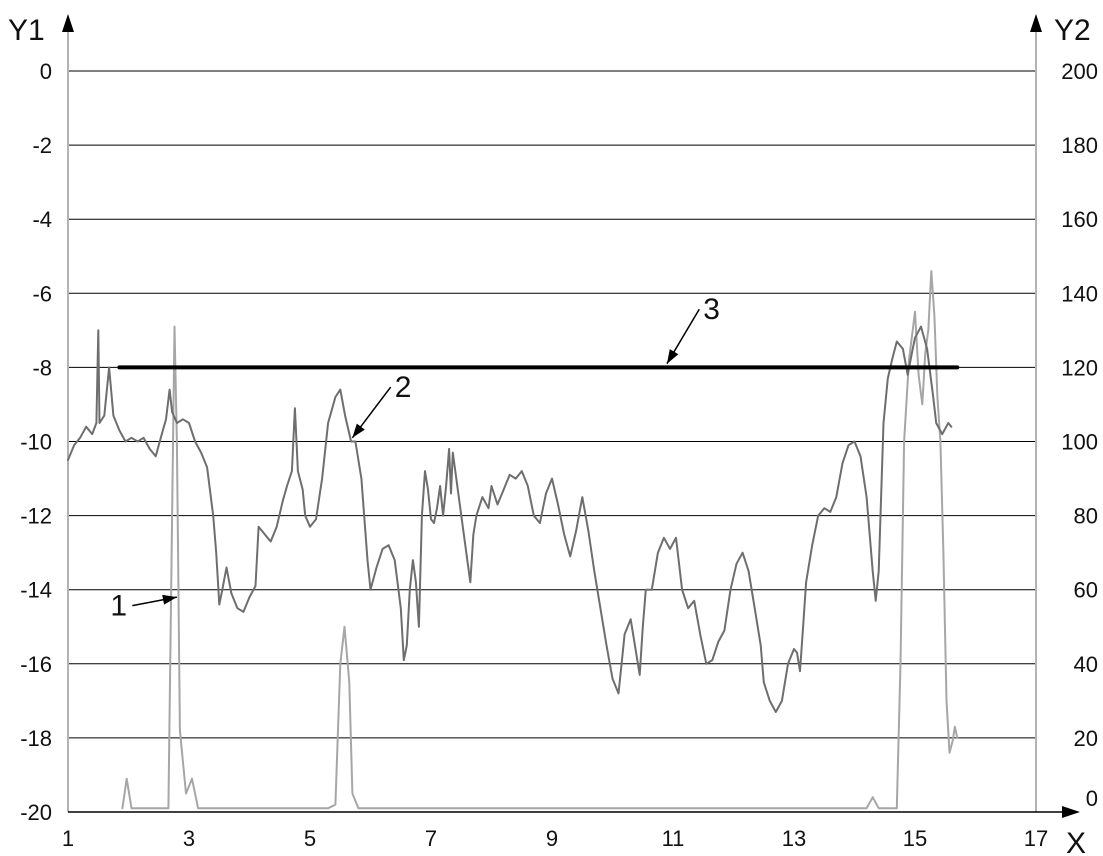  I want to click on annotation-2-label: 2, so click(403, 387).